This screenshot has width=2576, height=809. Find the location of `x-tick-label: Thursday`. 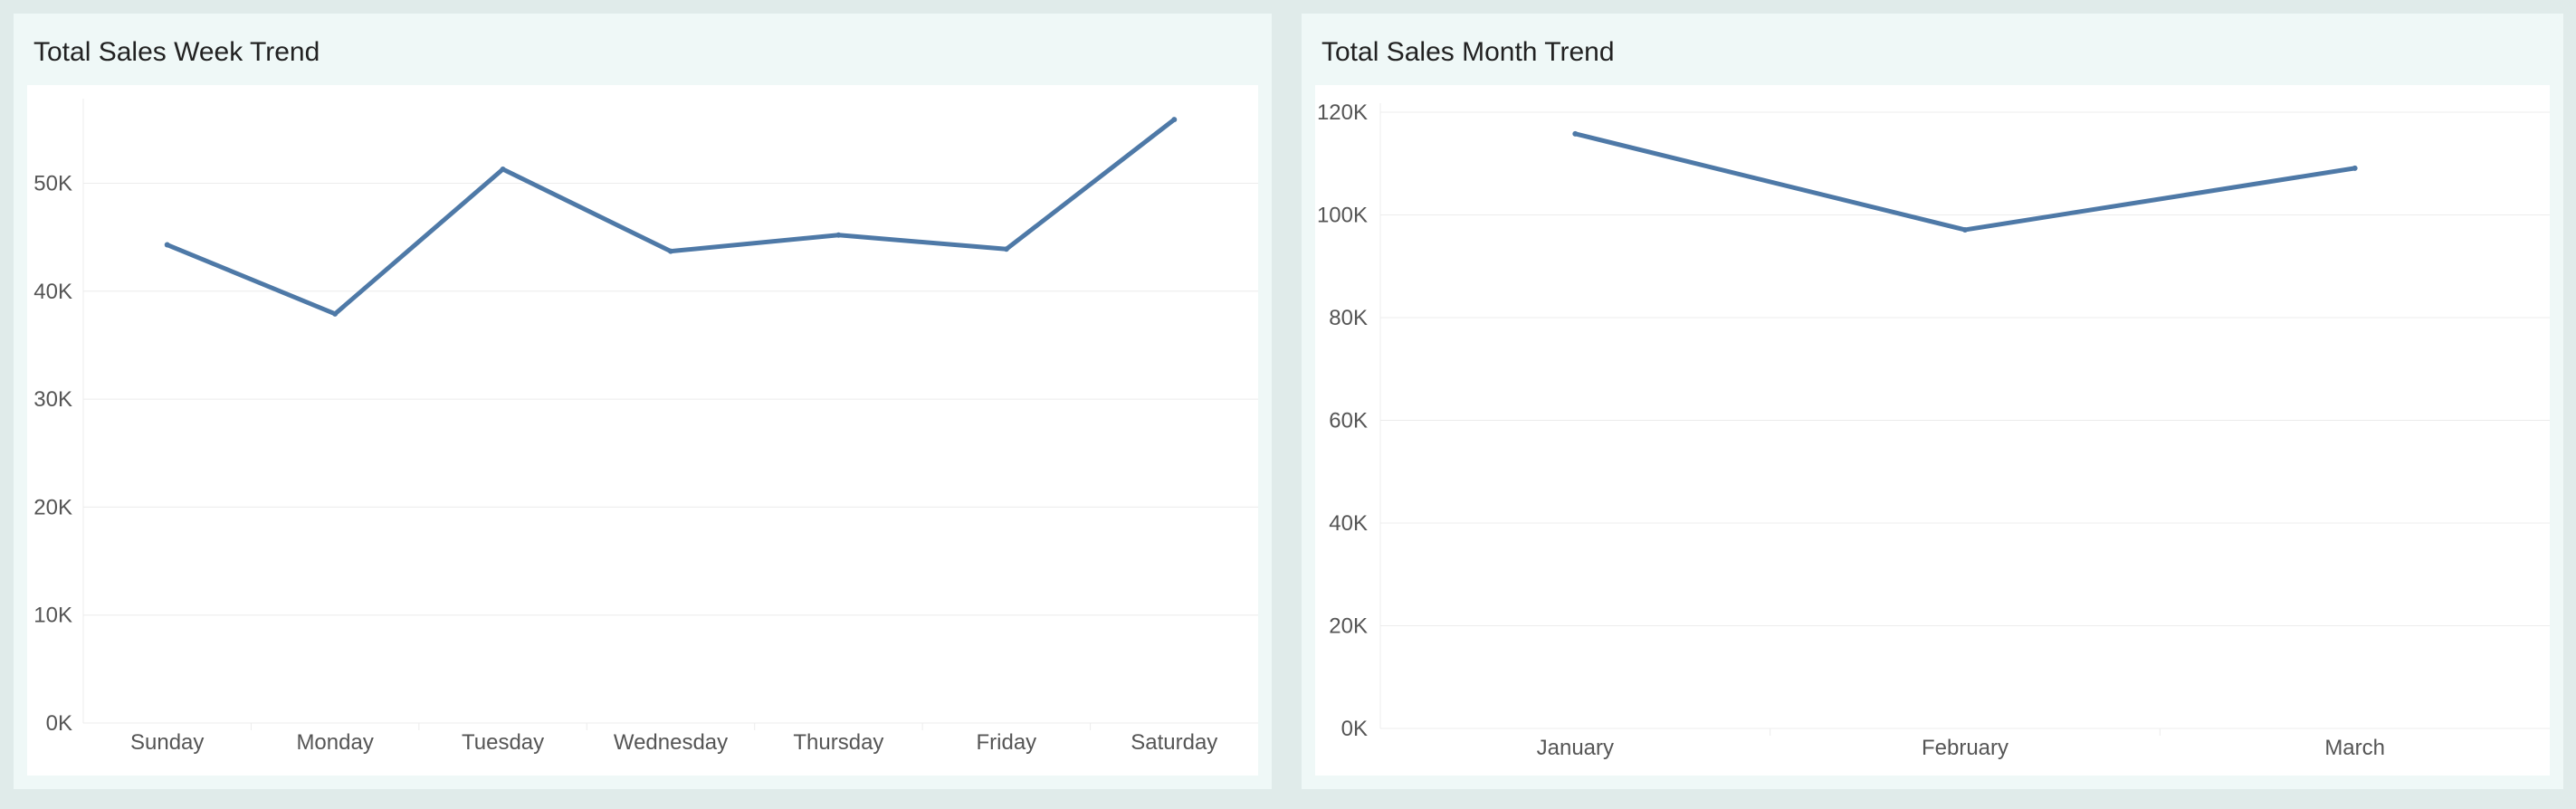

x-tick-label: Thursday is located at coordinates (838, 743).